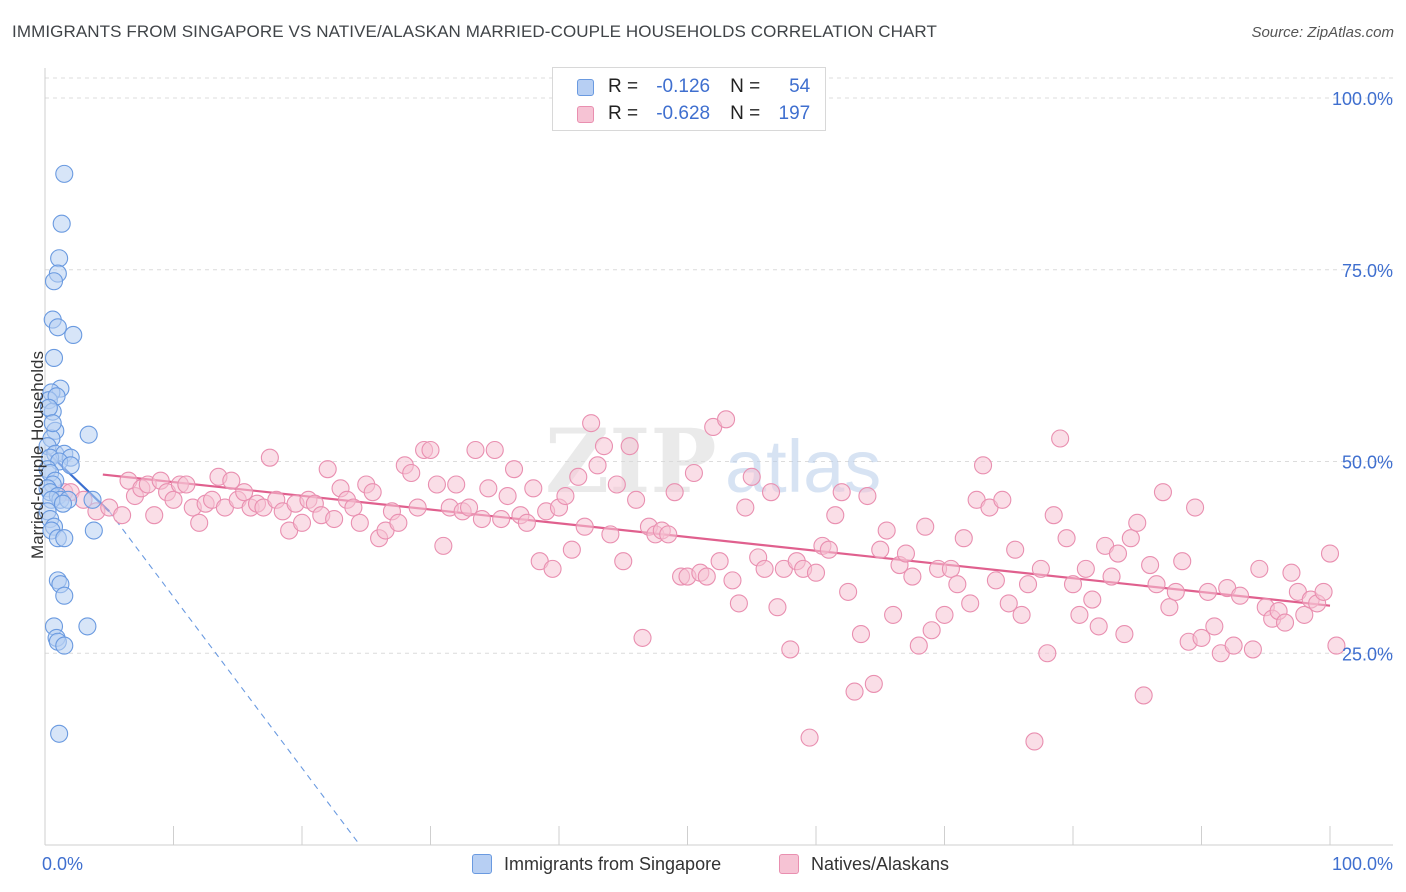  I want to click on y-tick-label: 75.0%, so click(1367, 271).